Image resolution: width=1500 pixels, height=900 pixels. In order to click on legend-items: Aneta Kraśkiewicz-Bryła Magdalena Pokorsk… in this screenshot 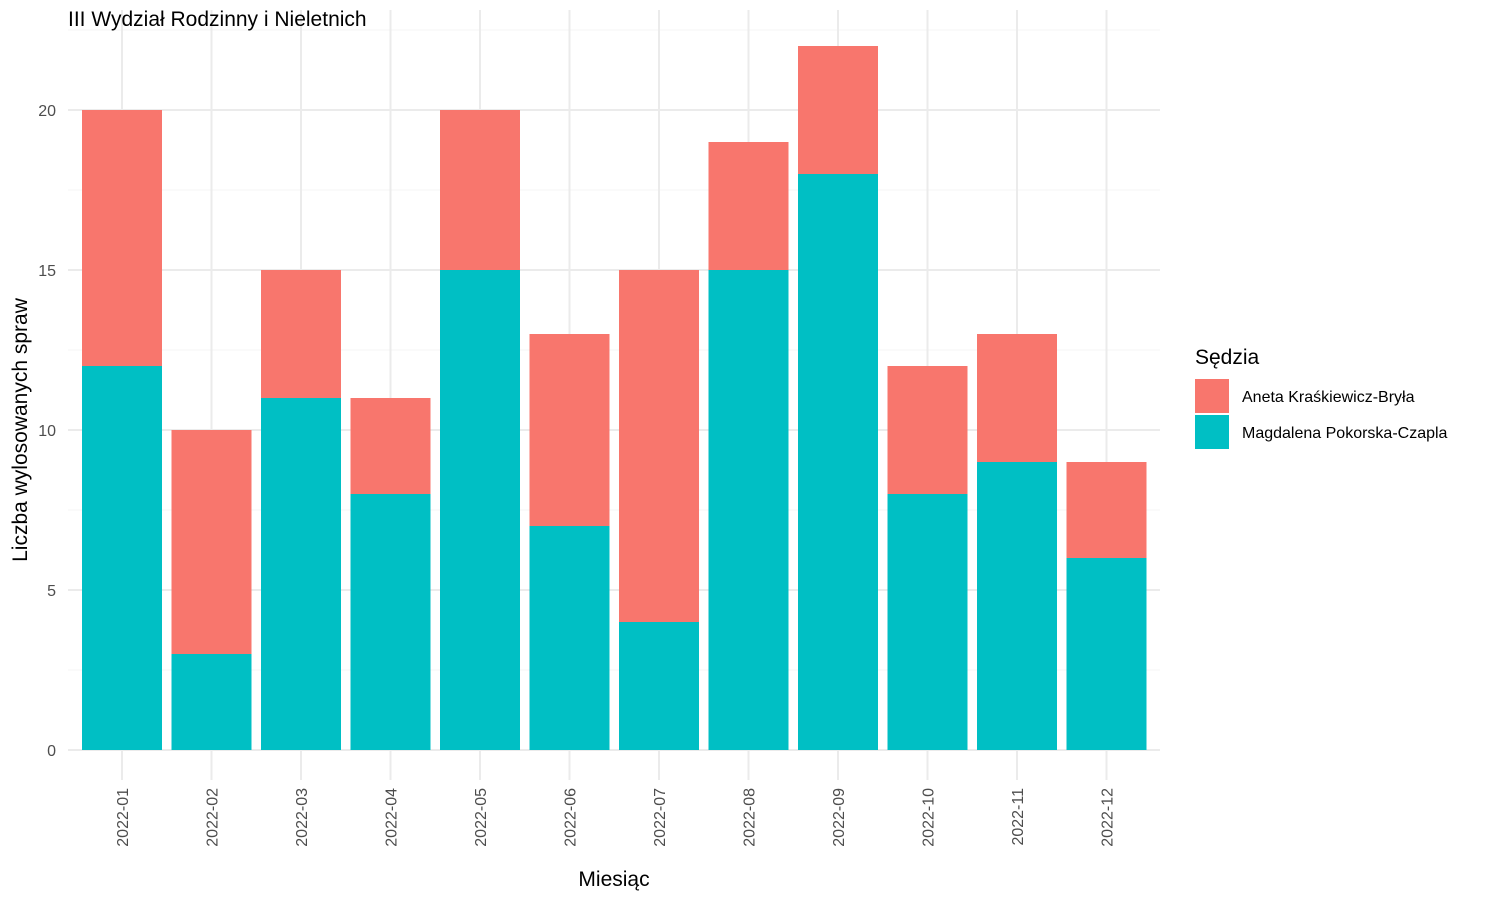, I will do `click(1321, 414)`.